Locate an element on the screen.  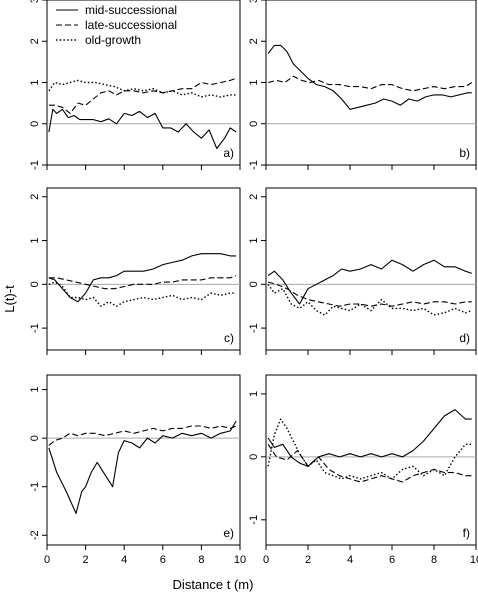
panel-label: c) is located at coordinates (229, 338).